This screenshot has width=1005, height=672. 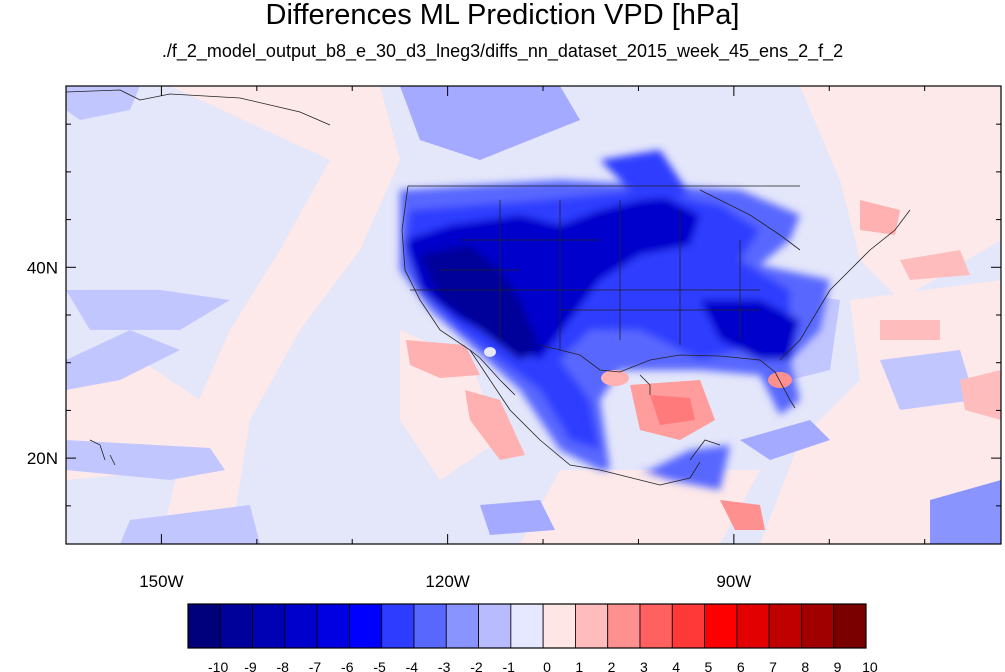 What do you see at coordinates (447, 581) in the screenshot?
I see `lon-tick-label: 120W` at bounding box center [447, 581].